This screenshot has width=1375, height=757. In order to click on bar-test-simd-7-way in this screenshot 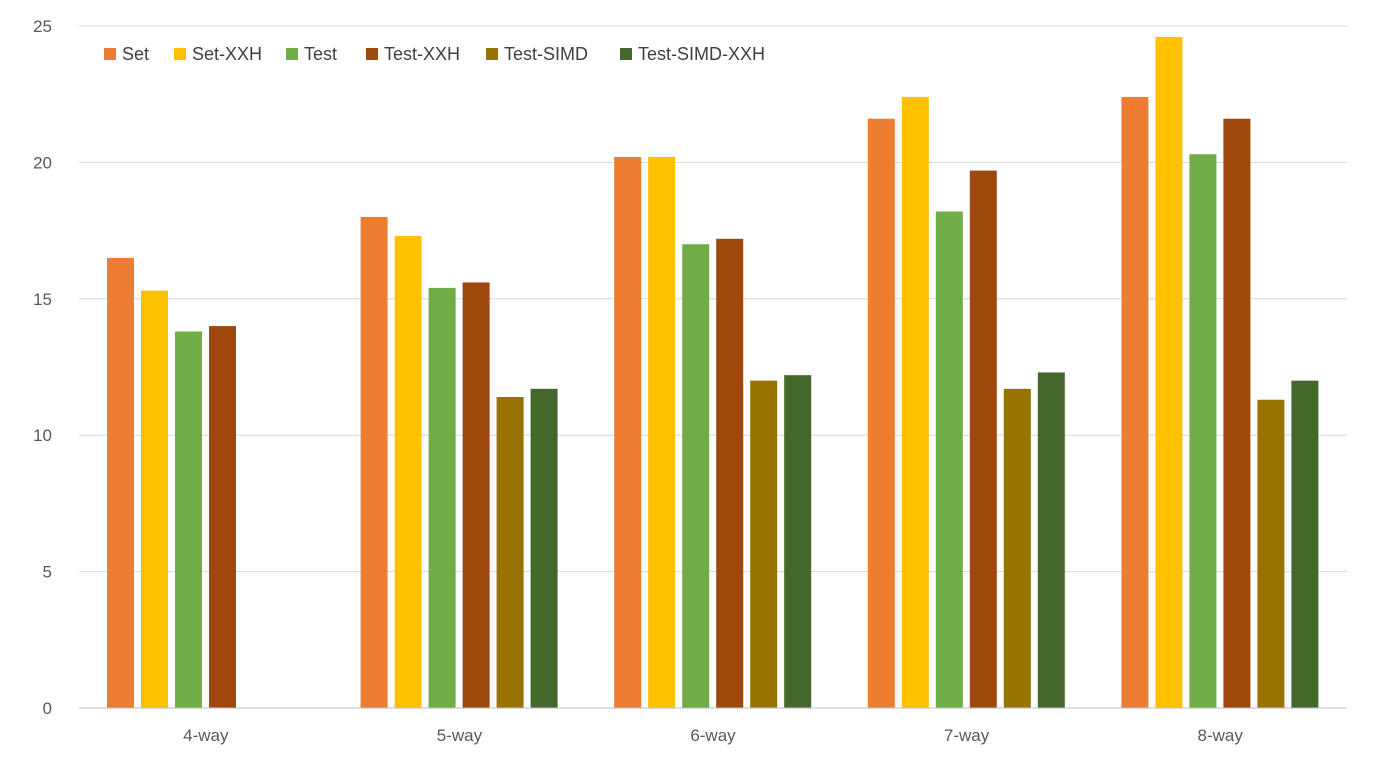, I will do `click(1017, 548)`.